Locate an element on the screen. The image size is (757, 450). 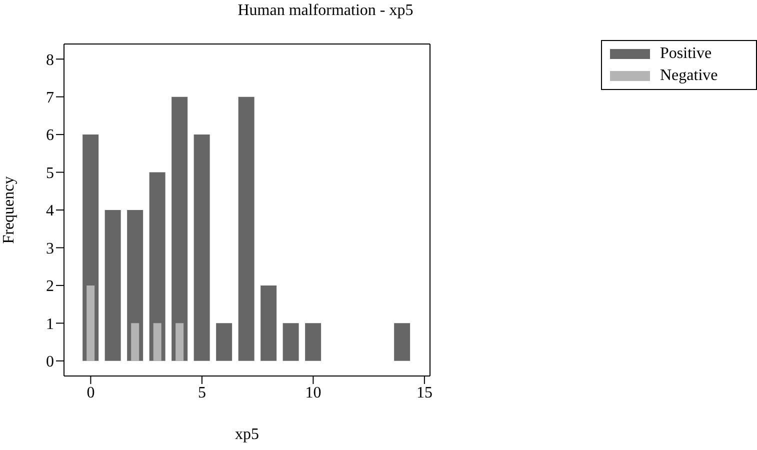
legend-label: Positive is located at coordinates (686, 54).